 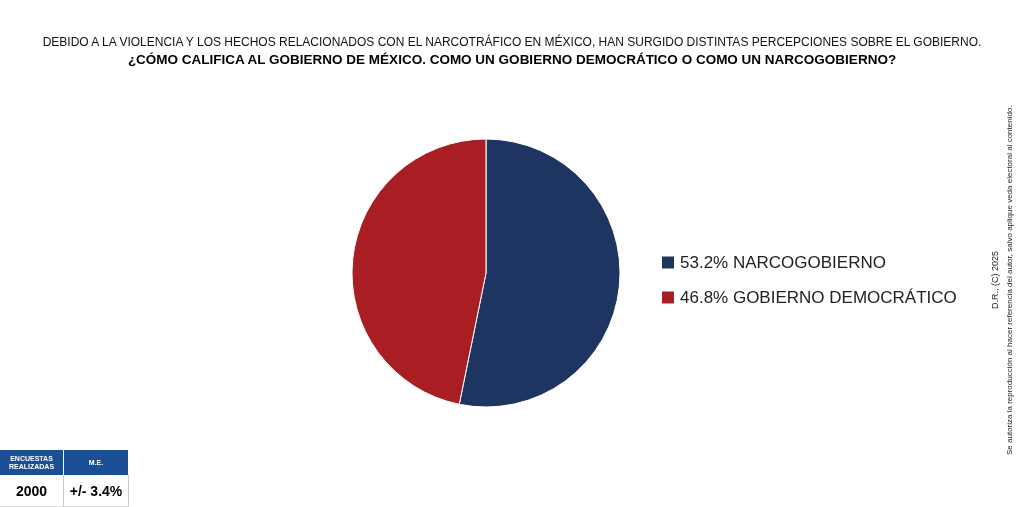 What do you see at coordinates (783, 262) in the screenshot?
I see `legend-label: 53.2% NARCOGOBIERNO` at bounding box center [783, 262].